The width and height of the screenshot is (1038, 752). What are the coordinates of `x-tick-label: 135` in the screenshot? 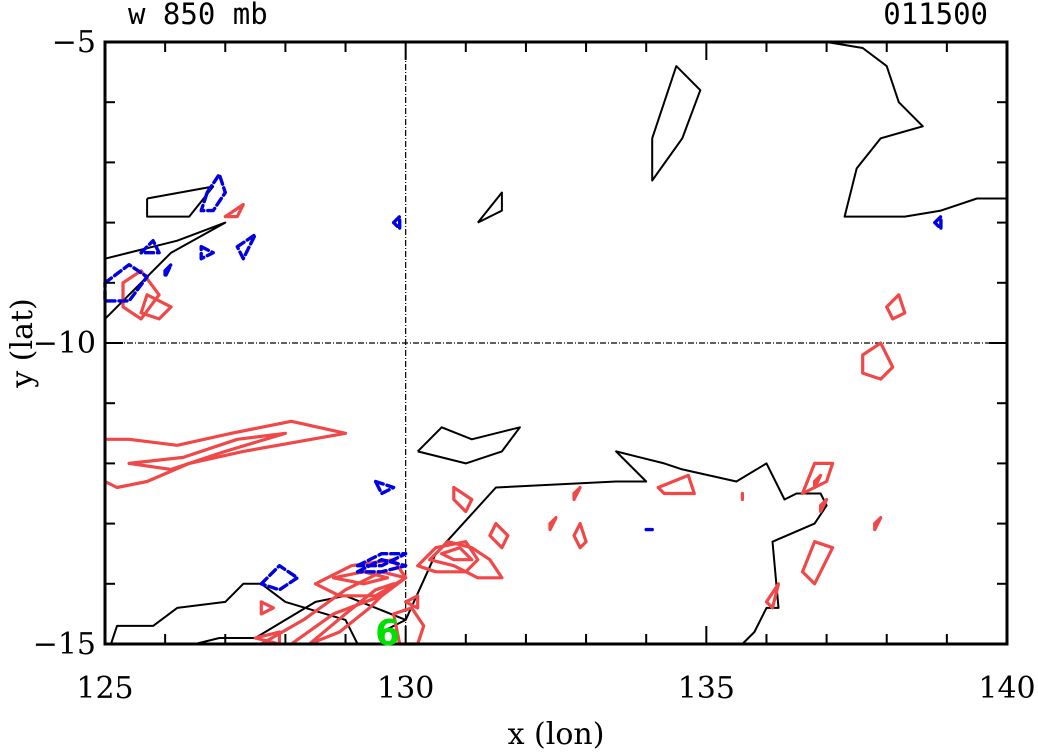 It's located at (706, 688).